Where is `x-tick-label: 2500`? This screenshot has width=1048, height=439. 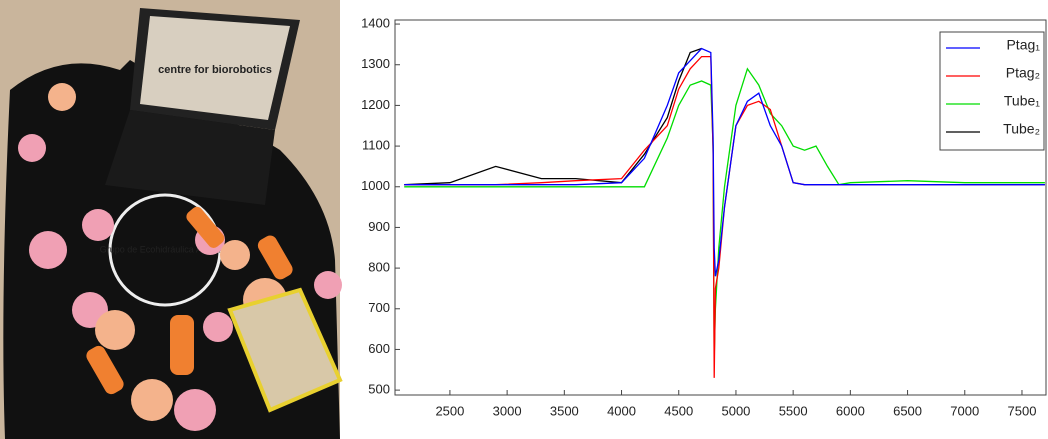 x-tick-label: 2500 is located at coordinates (449, 410).